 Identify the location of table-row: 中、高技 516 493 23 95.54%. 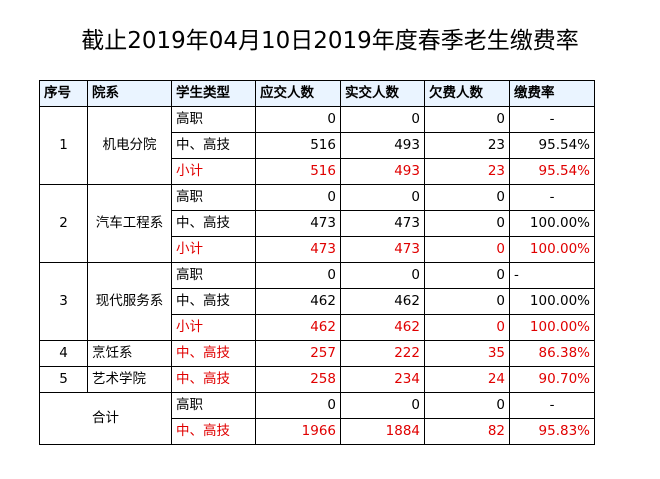
(317, 145).